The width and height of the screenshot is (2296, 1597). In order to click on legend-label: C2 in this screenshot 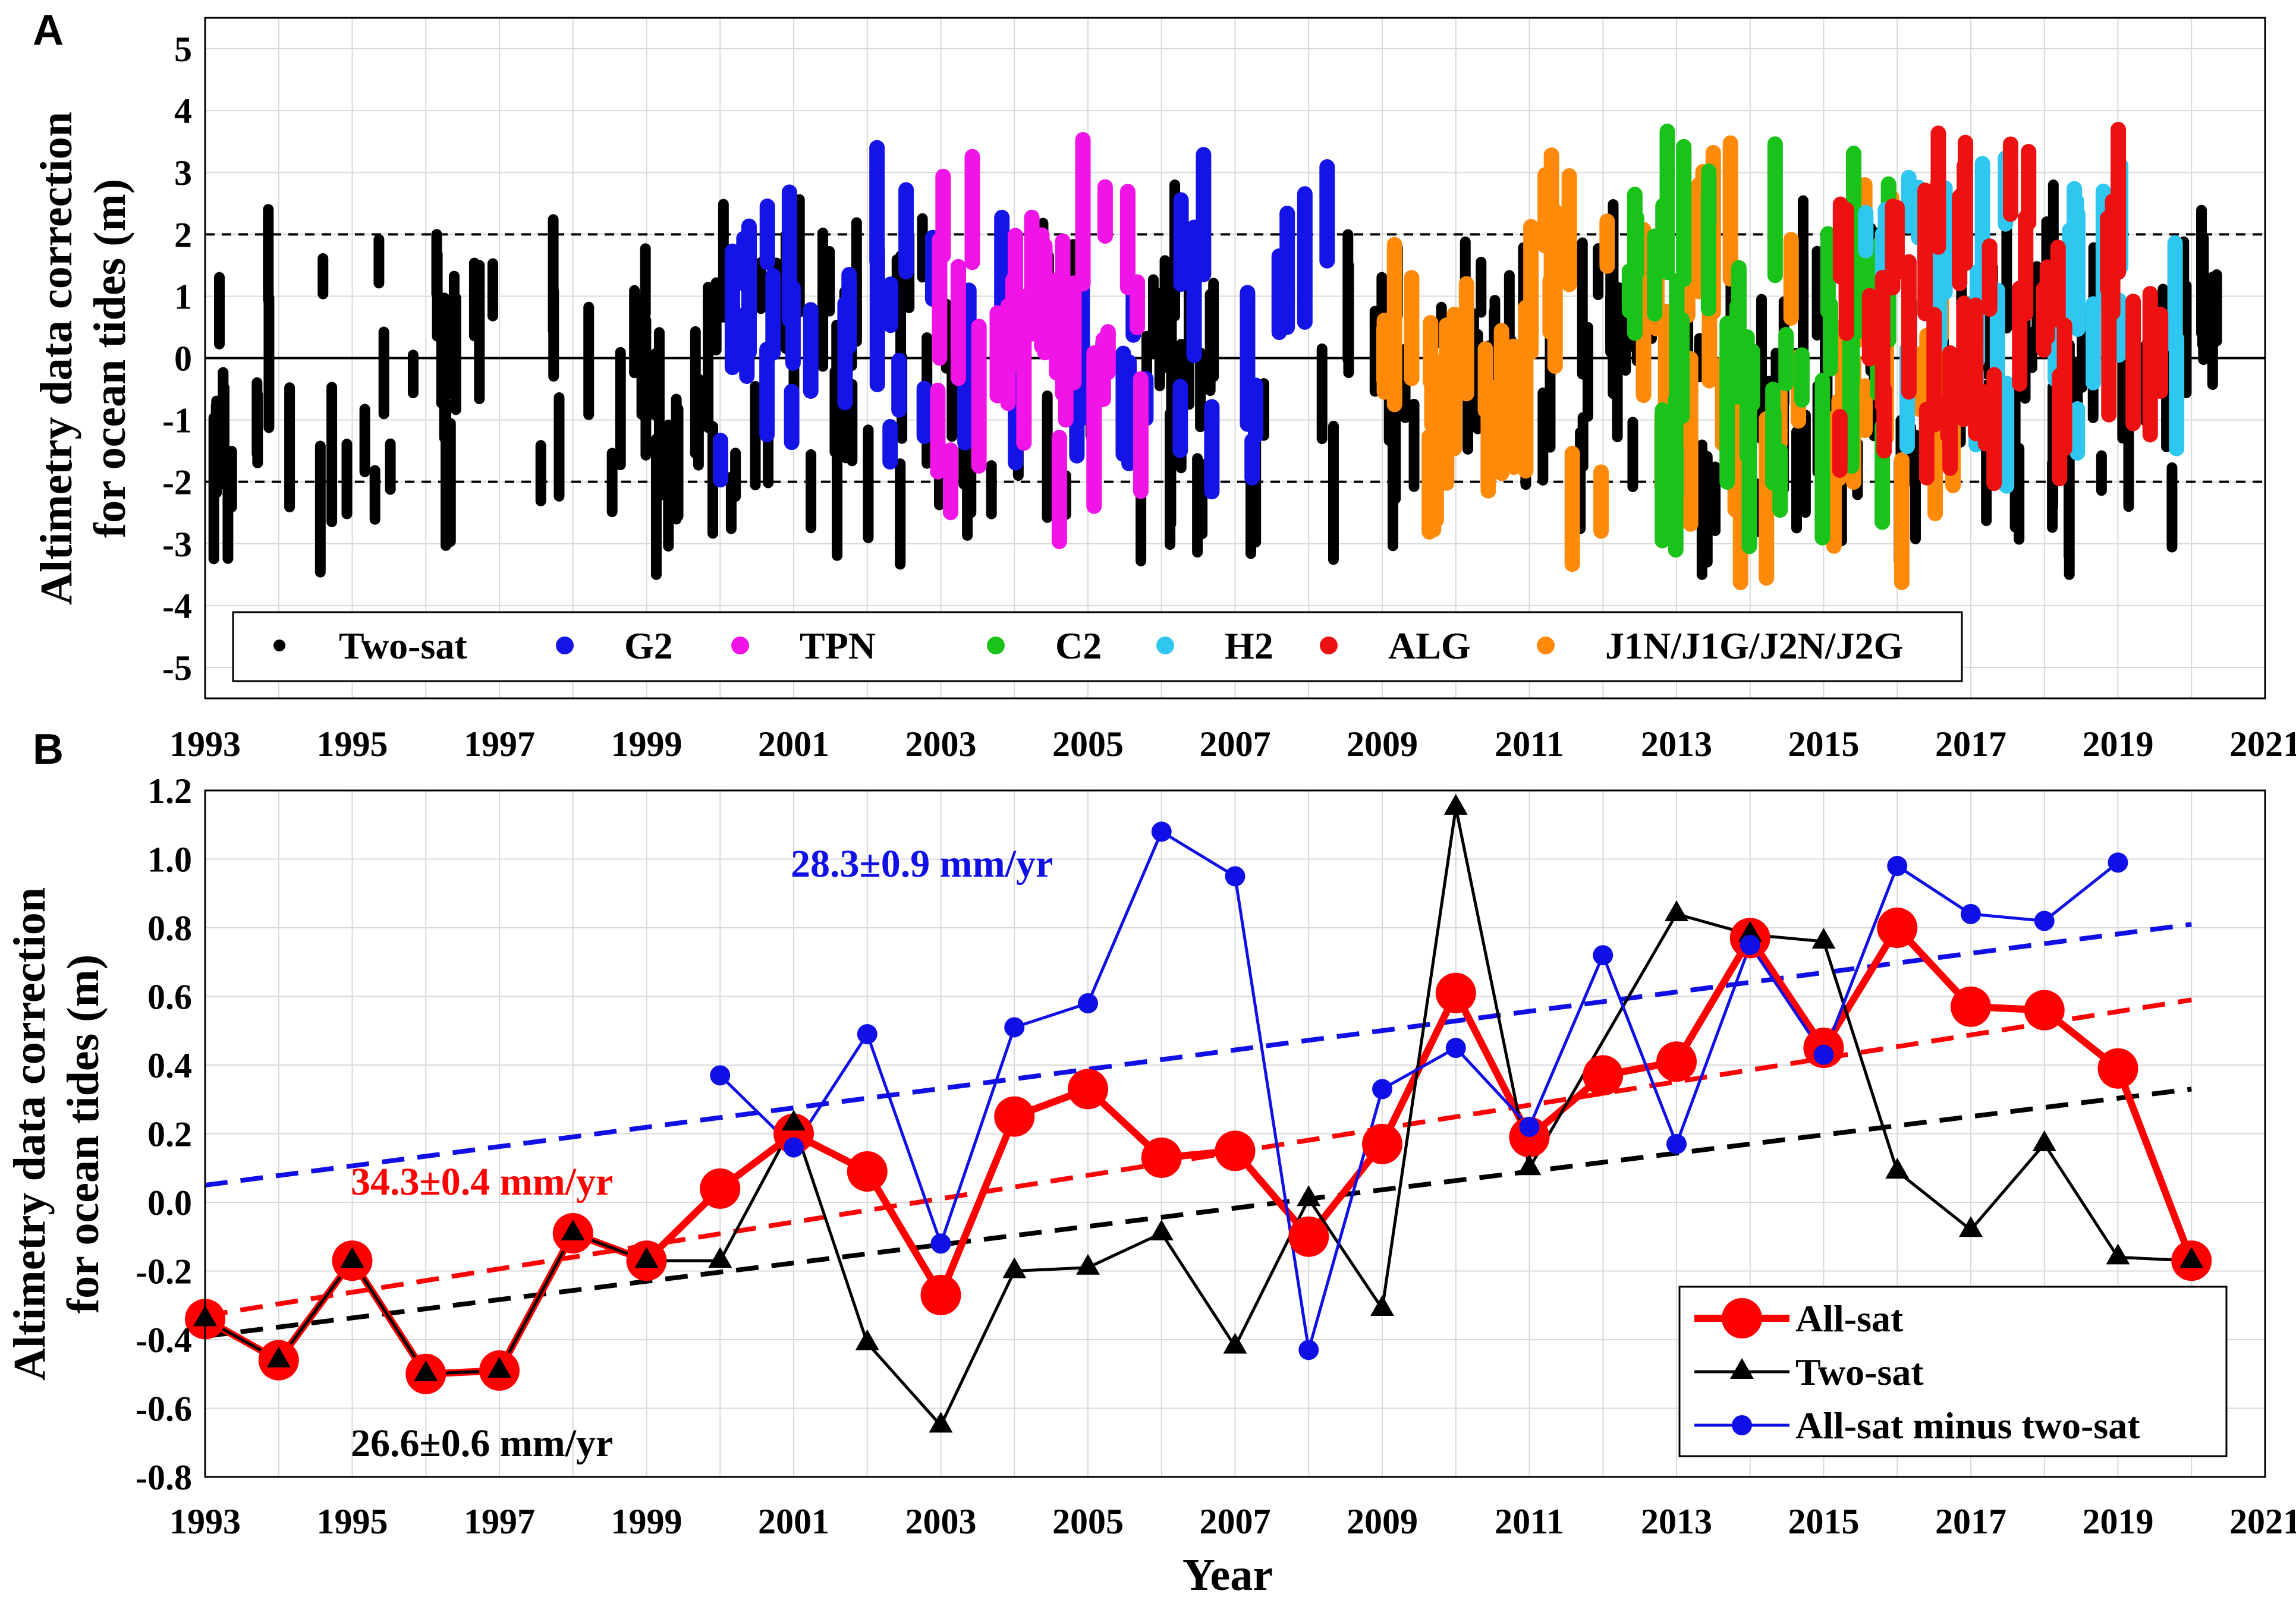, I will do `click(1078, 646)`.